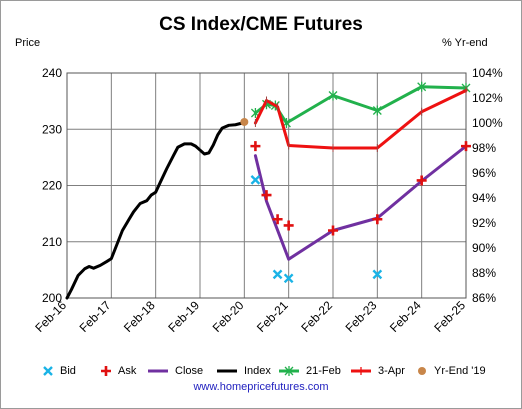  What do you see at coordinates (449, 316) in the screenshot?
I see `x-tick-label: Feb-25` at bounding box center [449, 316].